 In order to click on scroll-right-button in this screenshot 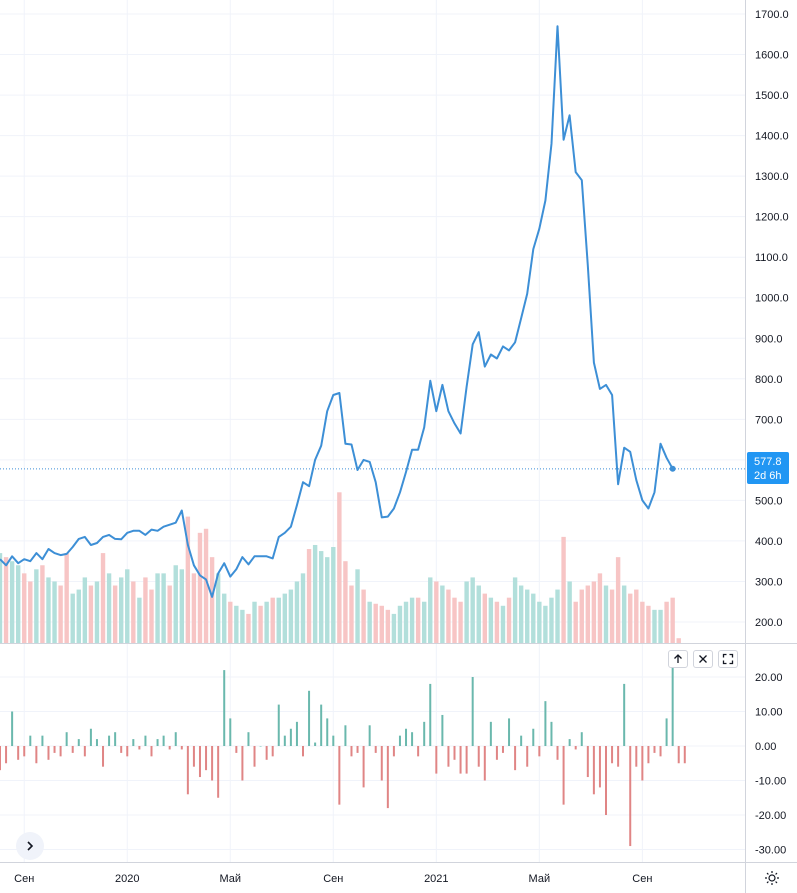, I will do `click(30, 846)`.